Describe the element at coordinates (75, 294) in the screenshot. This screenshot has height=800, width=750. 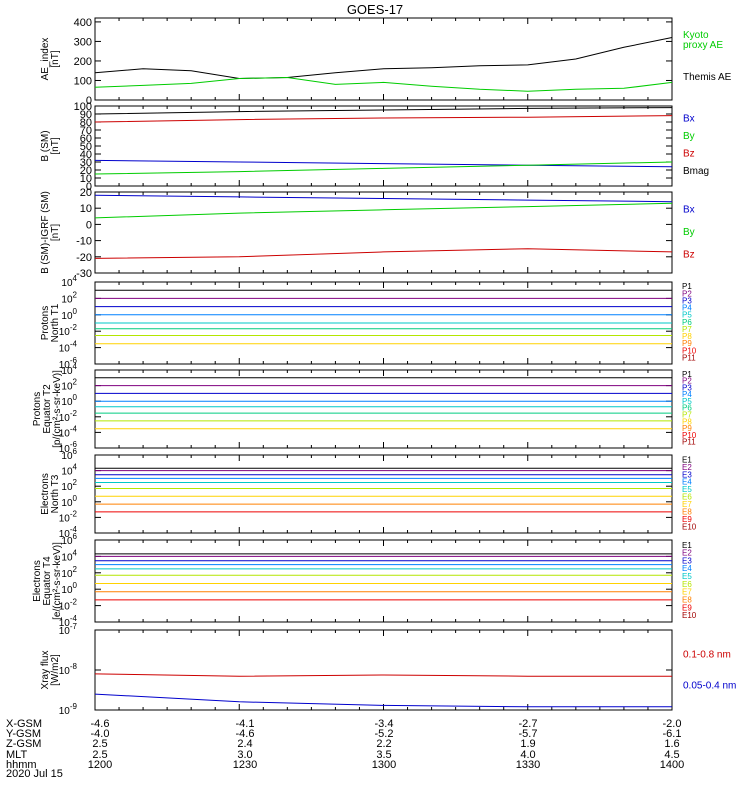
I see `y-tick-exponent: 2` at that location.